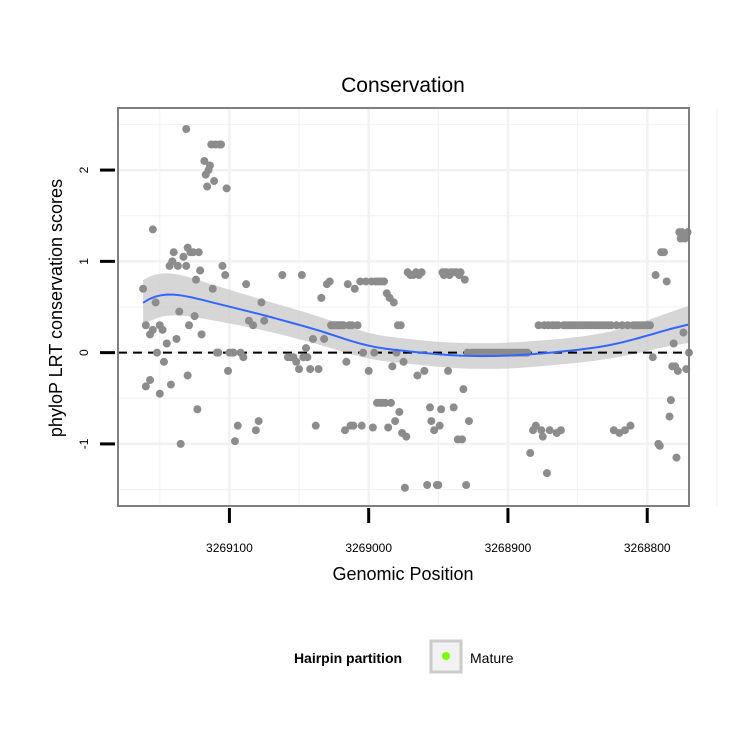 This screenshot has height=750, width=750. Describe the element at coordinates (84, 352) in the screenshot. I see `y-tick-label: 0` at that location.